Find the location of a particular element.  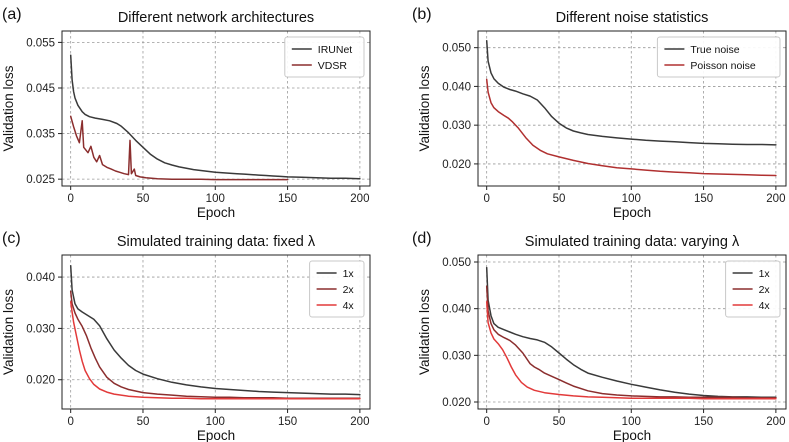

chart-title: Different noise statistics is located at coordinates (632, 18).